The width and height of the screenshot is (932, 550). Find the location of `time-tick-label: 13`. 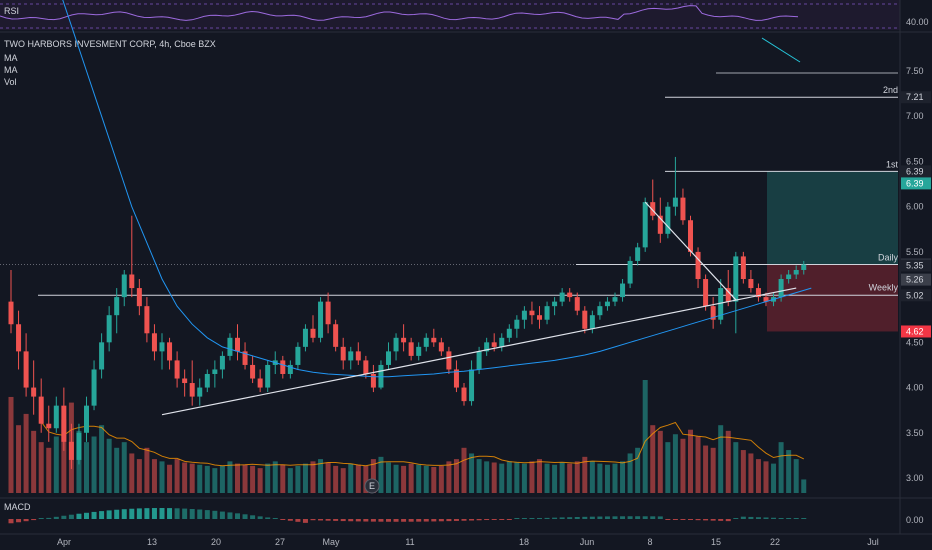

time-tick-label: 13 is located at coordinates (152, 542).